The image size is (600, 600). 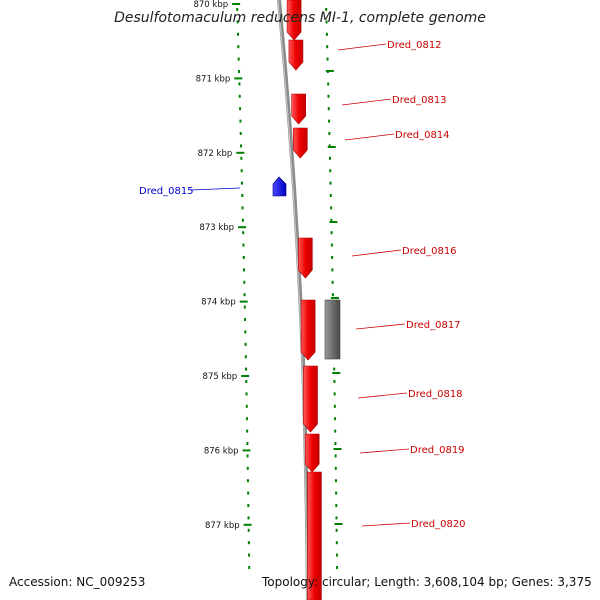 What do you see at coordinates (213, 79) in the screenshot?
I see `scale-tick-label: 871 kbp` at bounding box center [213, 79].